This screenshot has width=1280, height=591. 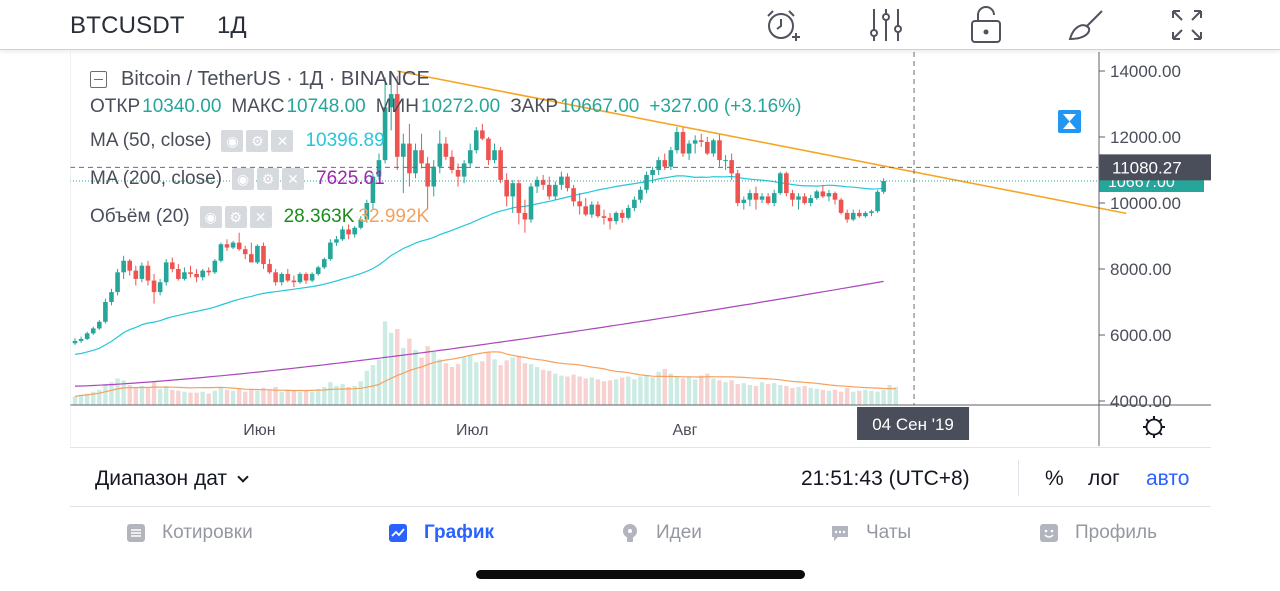 I want to click on price-tick-label: 12000.00, so click(x=1145, y=137).